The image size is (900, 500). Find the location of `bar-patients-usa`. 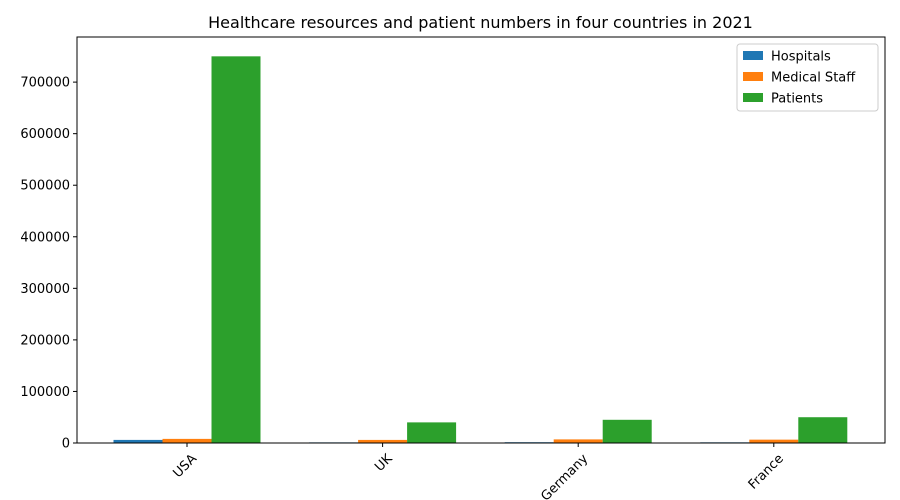

bar-patients-usa is located at coordinates (236, 249).